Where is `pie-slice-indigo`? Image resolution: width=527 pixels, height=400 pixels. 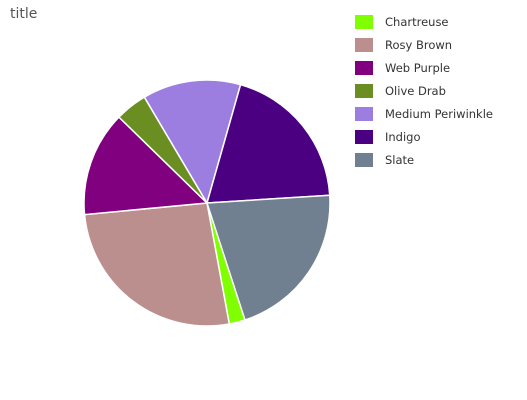
pie-slice-indigo is located at coordinates (268, 143).